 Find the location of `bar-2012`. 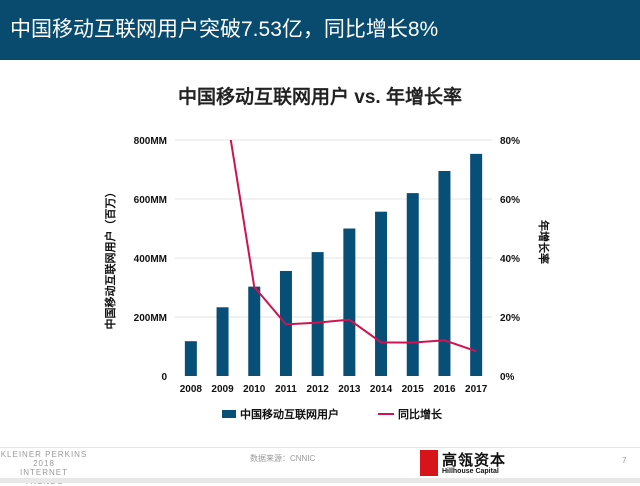

bar-2012 is located at coordinates (318, 314).